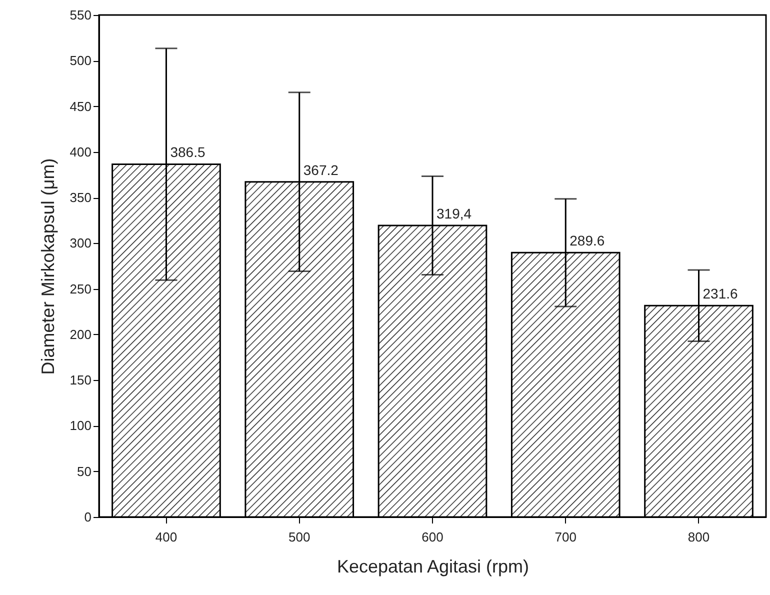 This screenshot has height=595, width=770. Describe the element at coordinates (433, 537) in the screenshot. I see `x-tick-label: 600` at that location.